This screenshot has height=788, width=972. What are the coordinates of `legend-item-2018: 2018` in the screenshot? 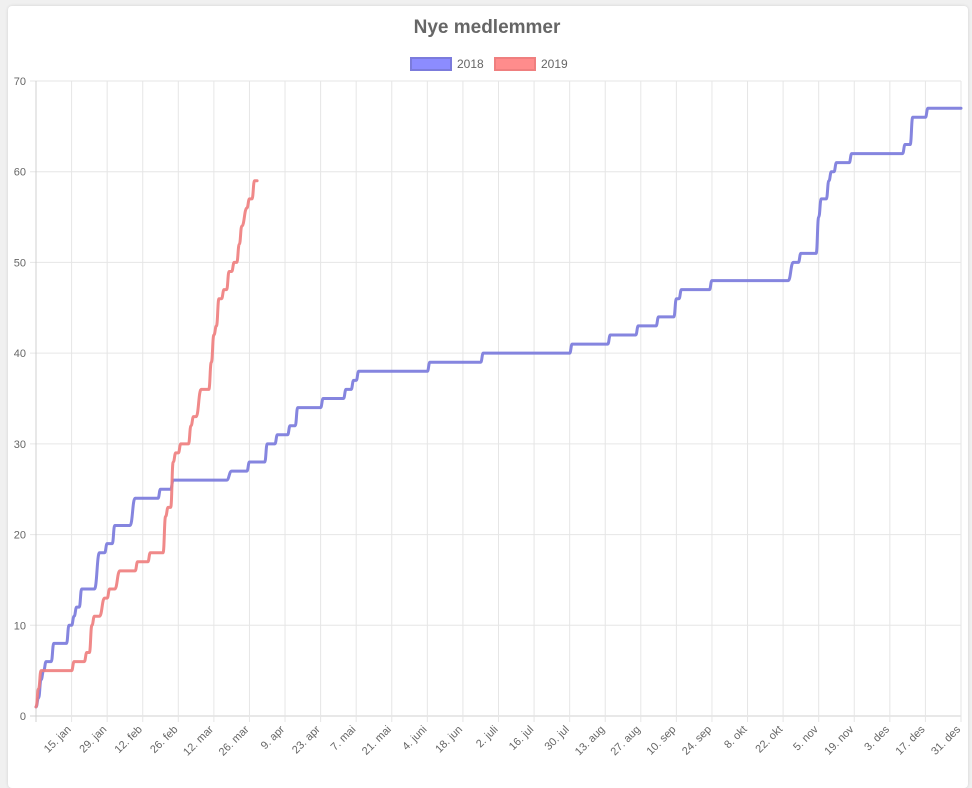 It's located at (447, 64).